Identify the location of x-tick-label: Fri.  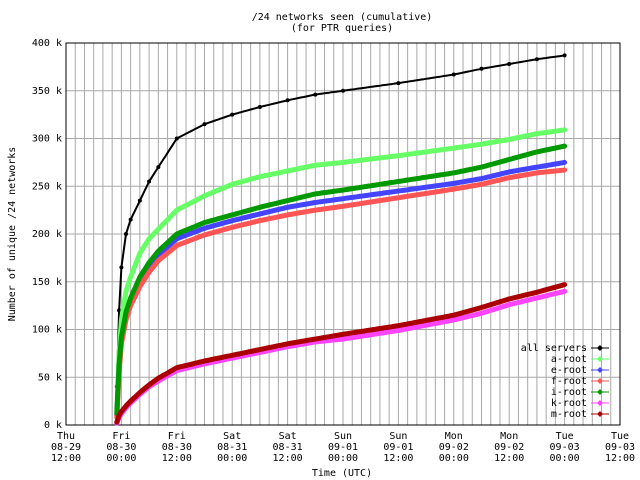
(121, 436).